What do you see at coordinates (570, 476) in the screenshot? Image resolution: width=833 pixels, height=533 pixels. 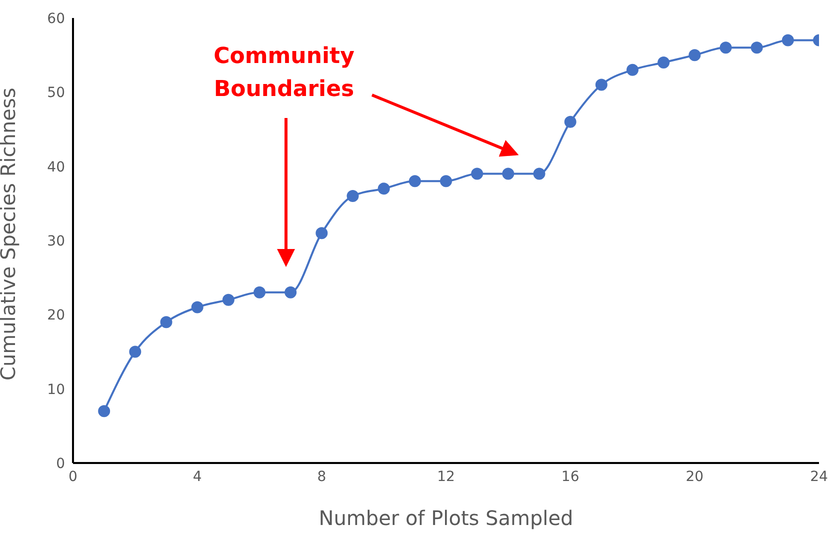 I see `x-tick-label: 16` at bounding box center [570, 476].